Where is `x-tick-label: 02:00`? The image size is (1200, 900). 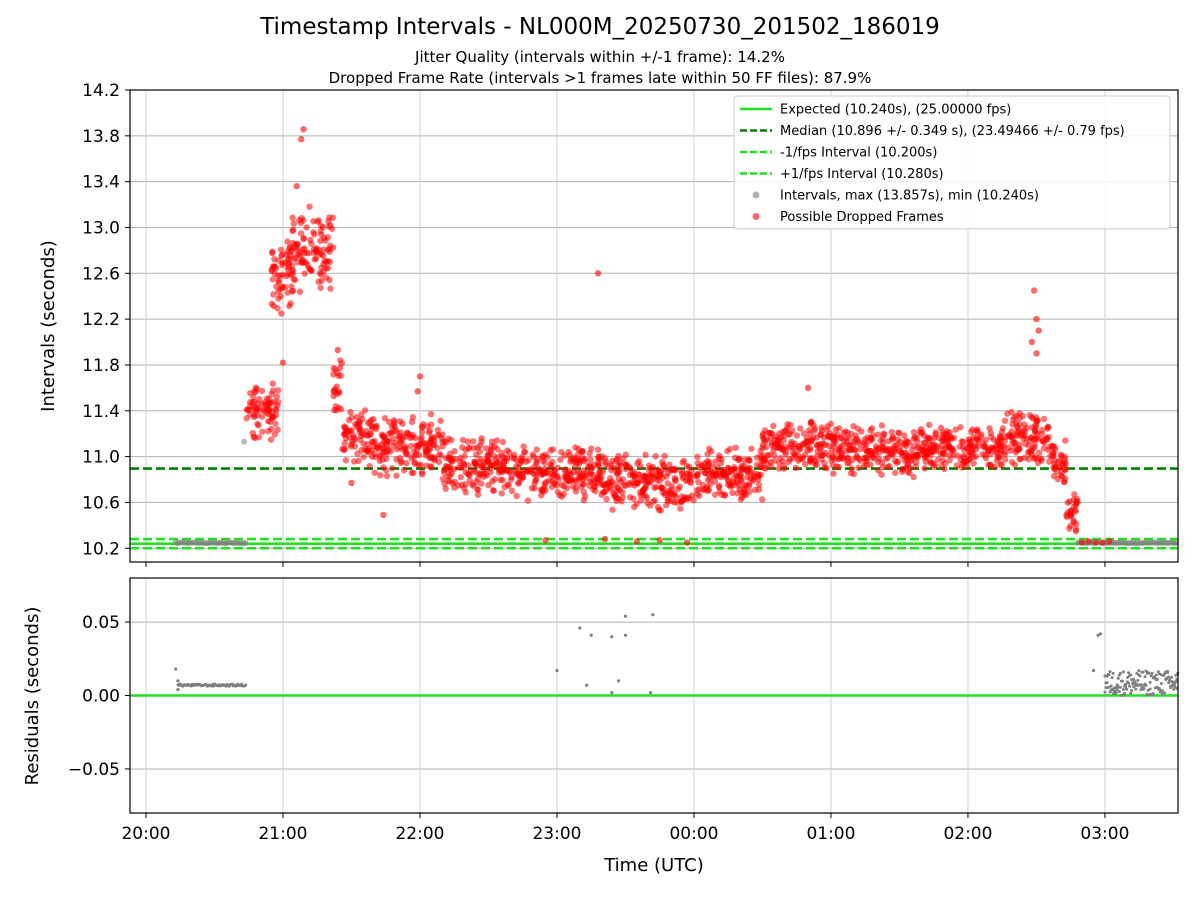 x-tick-label: 02:00 is located at coordinates (967, 834).